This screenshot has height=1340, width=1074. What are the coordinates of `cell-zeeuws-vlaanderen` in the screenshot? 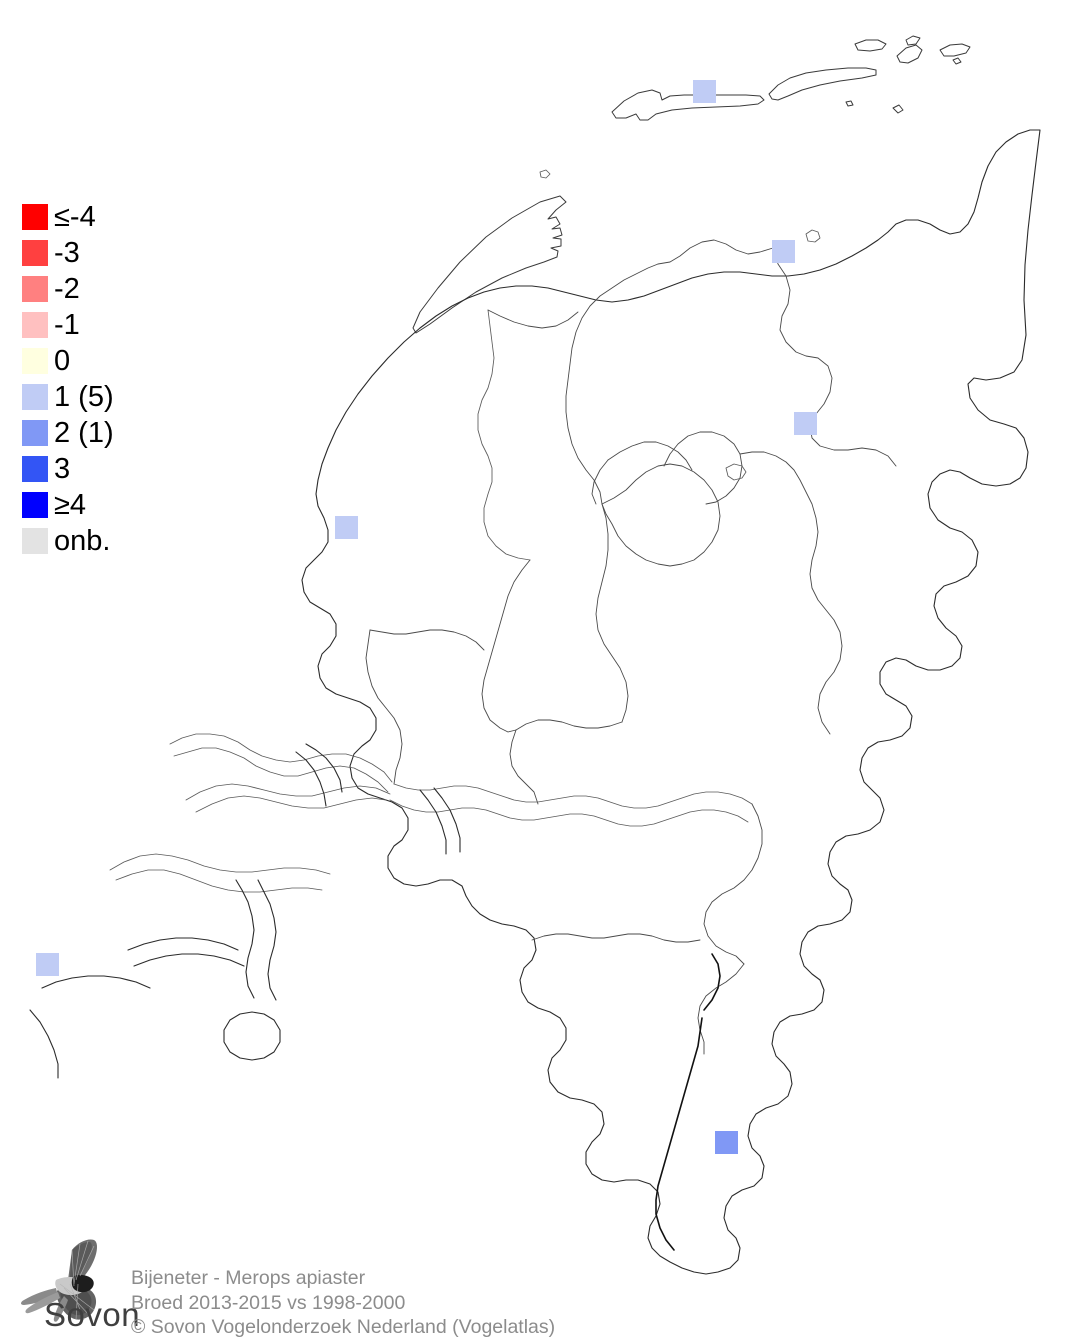 It's located at (47, 964).